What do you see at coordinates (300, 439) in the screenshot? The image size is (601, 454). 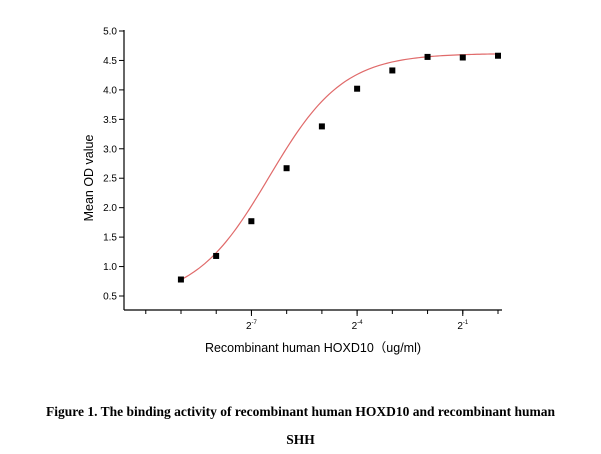 I see `figure-caption-line-2: SHH` at bounding box center [300, 439].